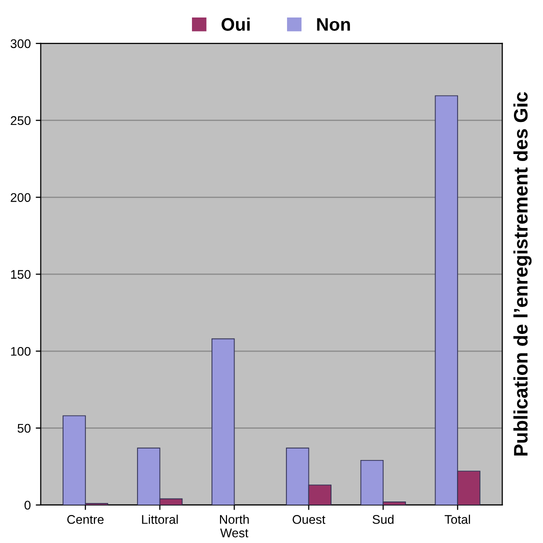 This screenshot has height=543, width=543. What do you see at coordinates (234, 526) in the screenshot?
I see `x-tick-label: North West` at bounding box center [234, 526].